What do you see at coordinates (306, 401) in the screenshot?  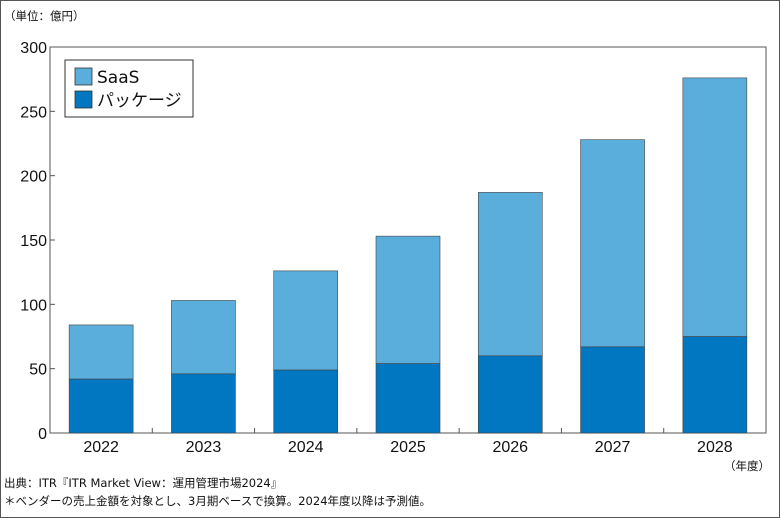 I see `bar-package-2024` at bounding box center [306, 401].